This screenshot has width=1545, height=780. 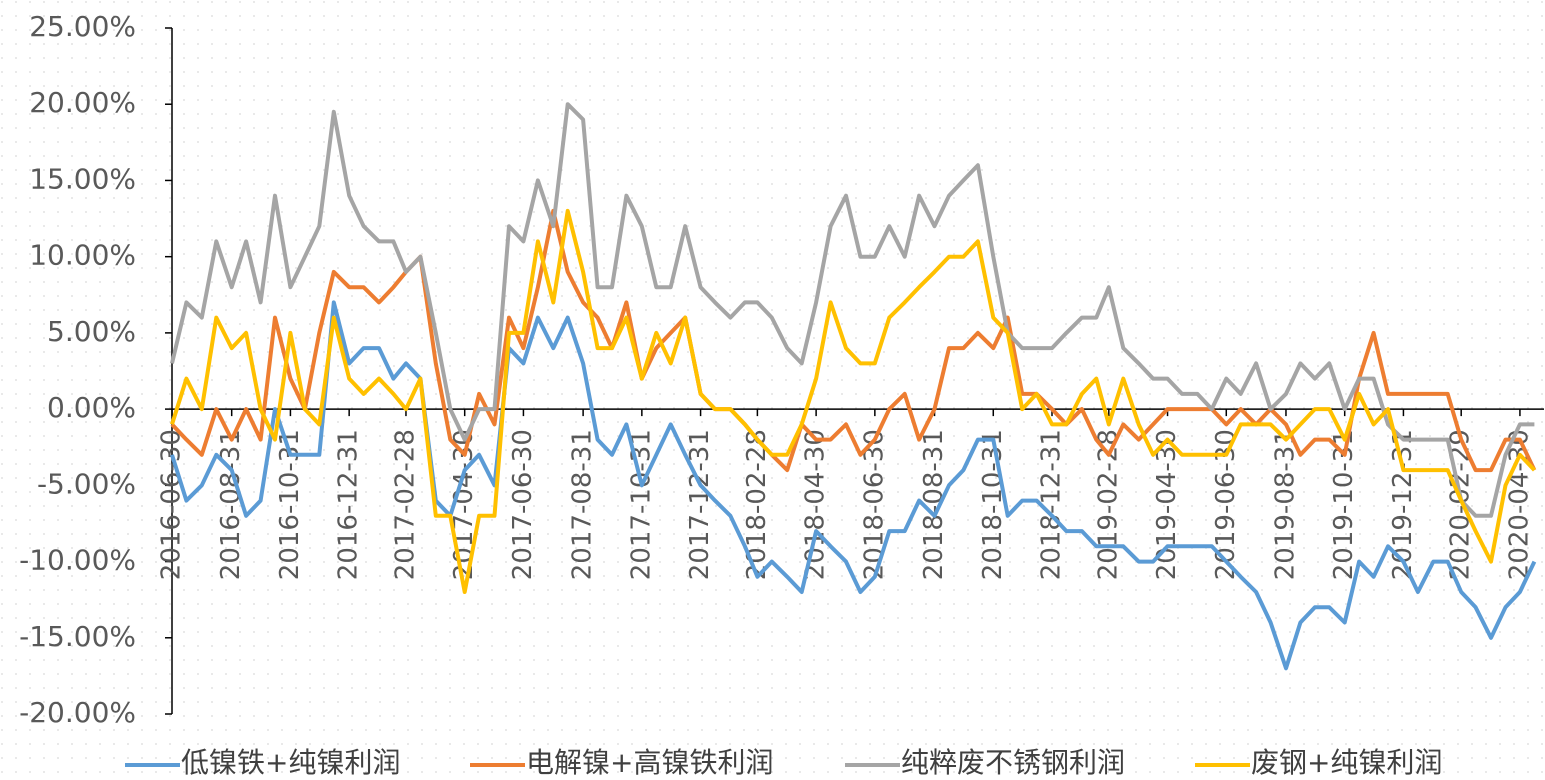 I want to click on y-tick-label: -15.00%, so click(x=77, y=636).